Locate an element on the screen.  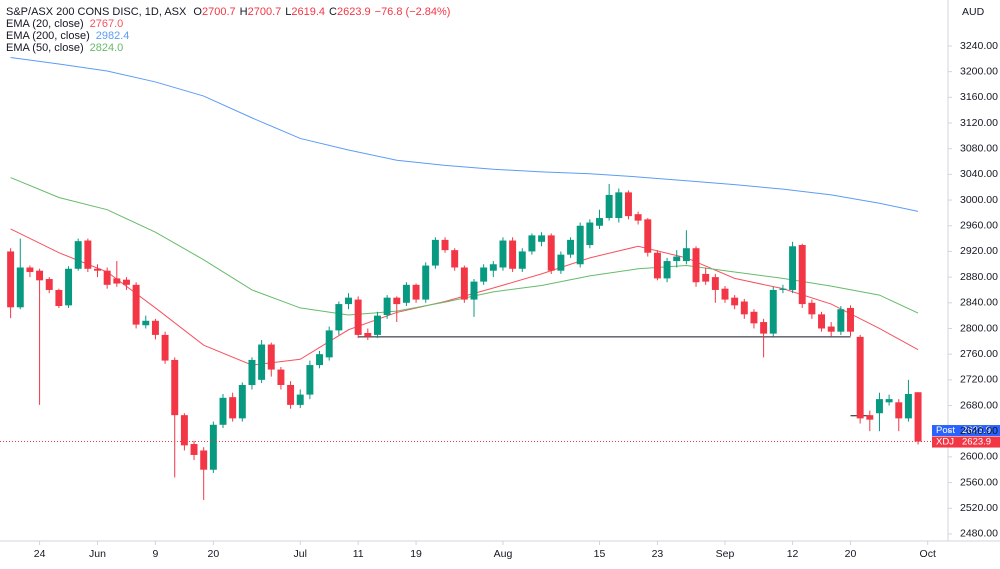
y-tick-label: 2600.00 is located at coordinates (979, 457).